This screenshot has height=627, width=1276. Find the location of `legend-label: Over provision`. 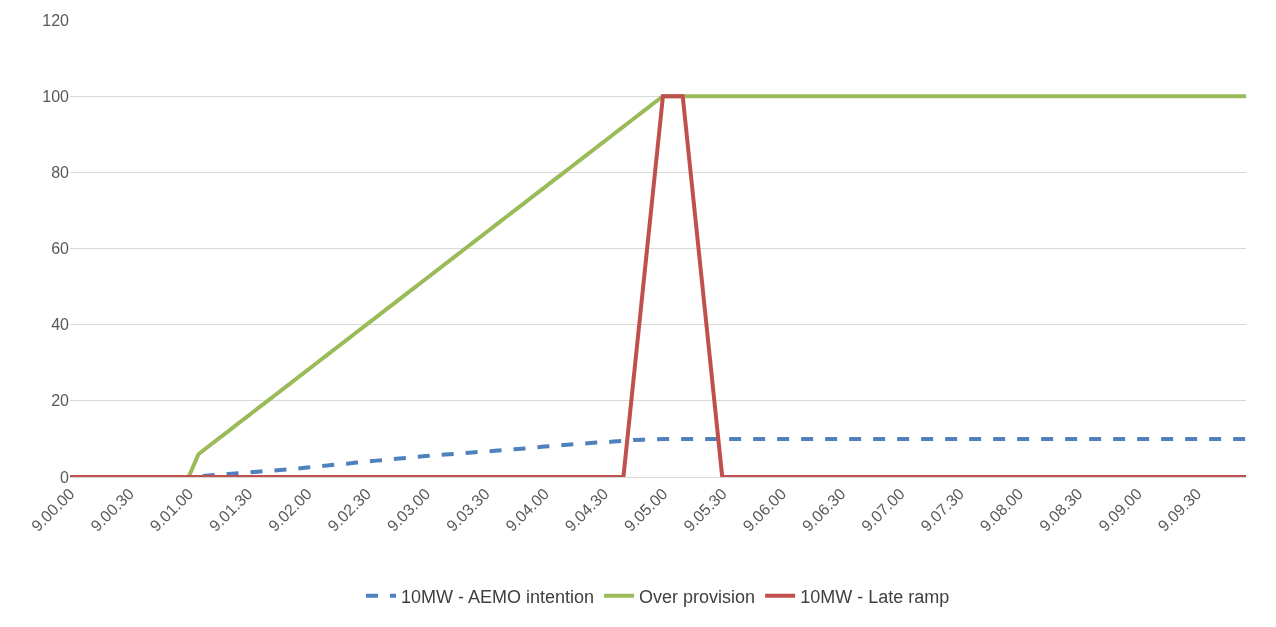

legend-label: Over provision is located at coordinates (697, 596).